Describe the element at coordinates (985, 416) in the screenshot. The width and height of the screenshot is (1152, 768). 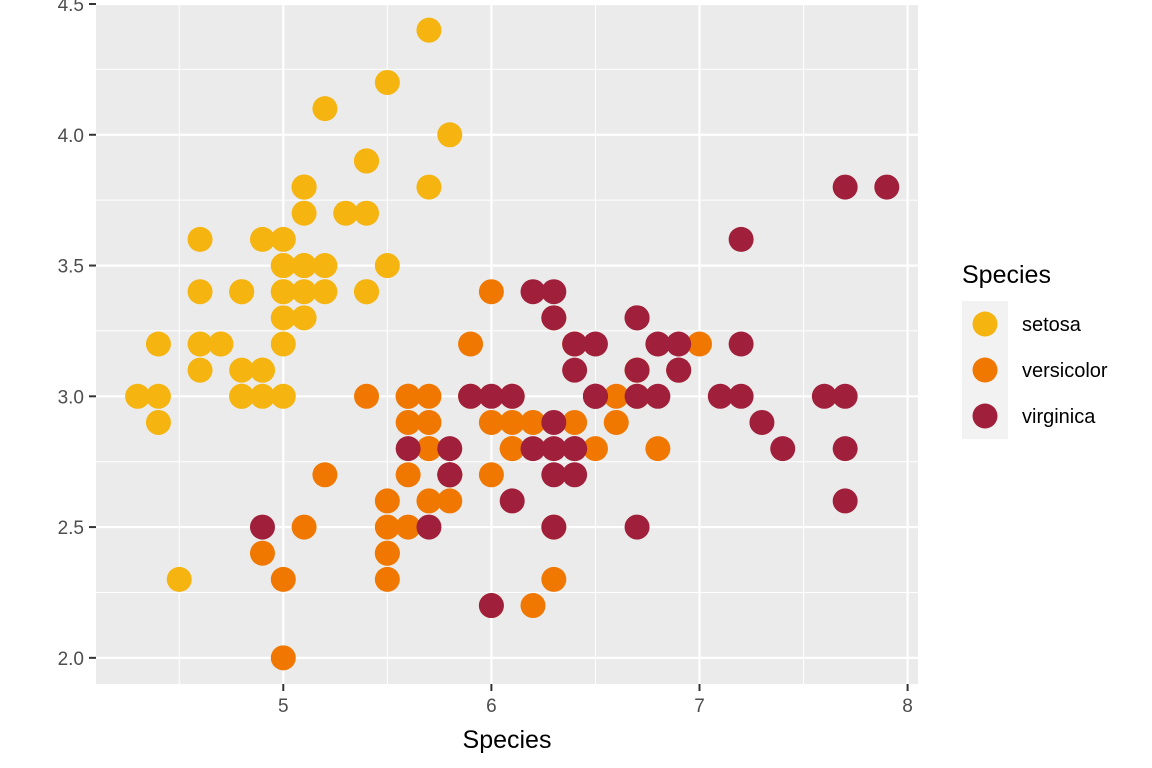
I see `legend-swatch-virginica` at that location.